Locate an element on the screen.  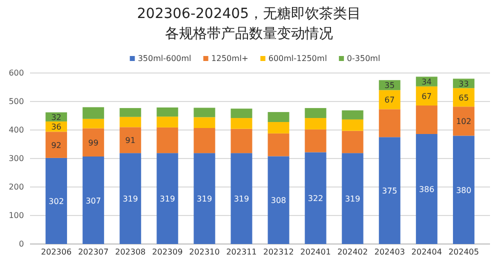
x-tick-label: 202402 is located at coordinates (352, 252).